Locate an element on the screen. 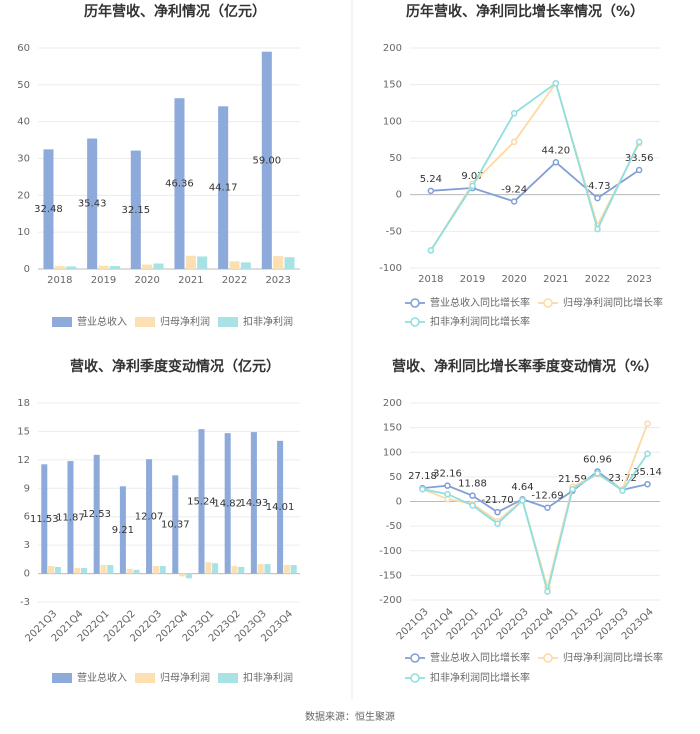  value-label: 15.24 is located at coordinates (201, 501).